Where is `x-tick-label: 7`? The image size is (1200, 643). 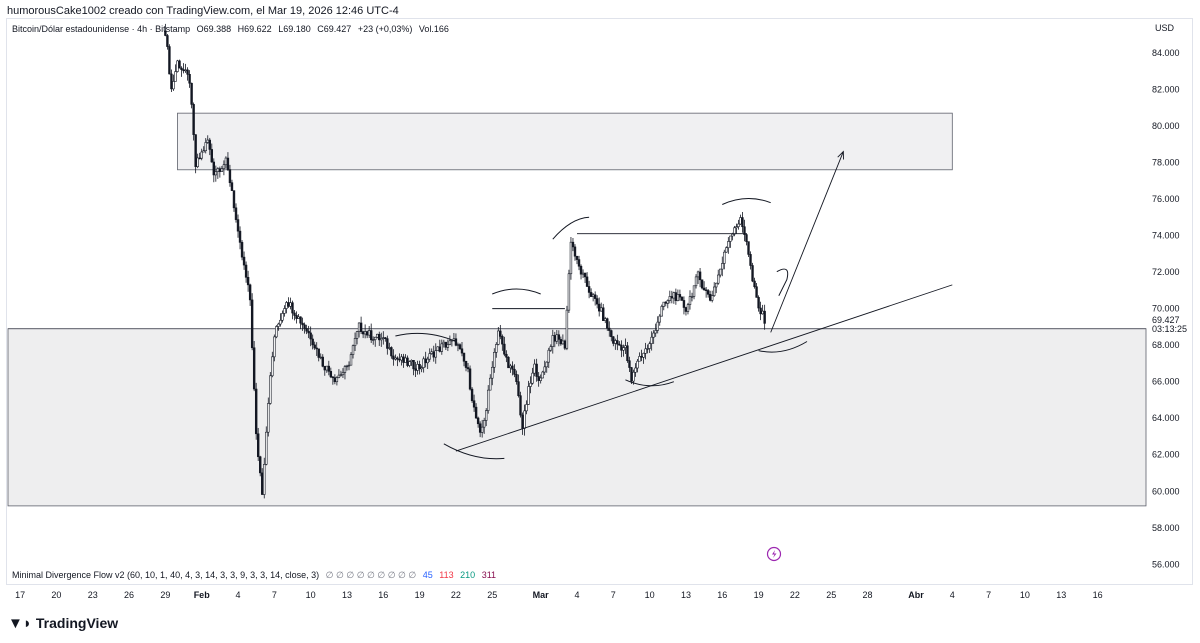
x-tick-label: 7 is located at coordinates (988, 595).